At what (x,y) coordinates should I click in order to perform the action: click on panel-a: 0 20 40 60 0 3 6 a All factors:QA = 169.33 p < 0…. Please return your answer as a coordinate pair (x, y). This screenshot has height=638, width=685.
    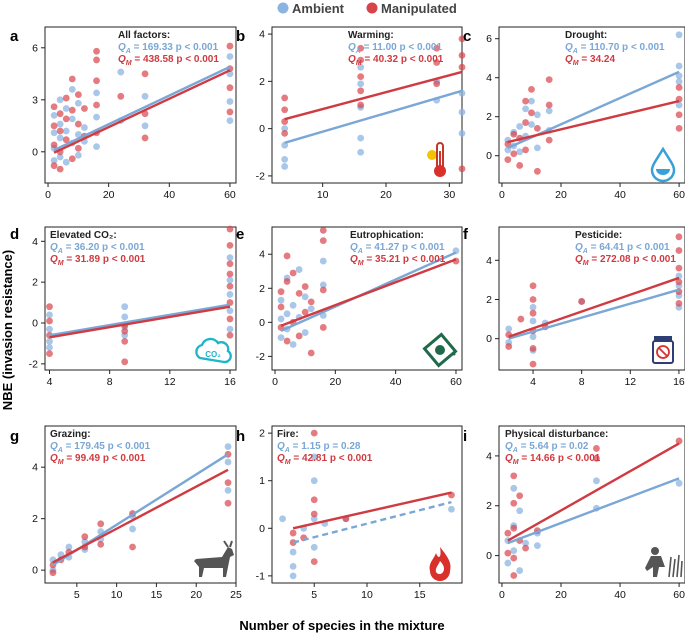
    Looking at the image, I should click on (123, 113).